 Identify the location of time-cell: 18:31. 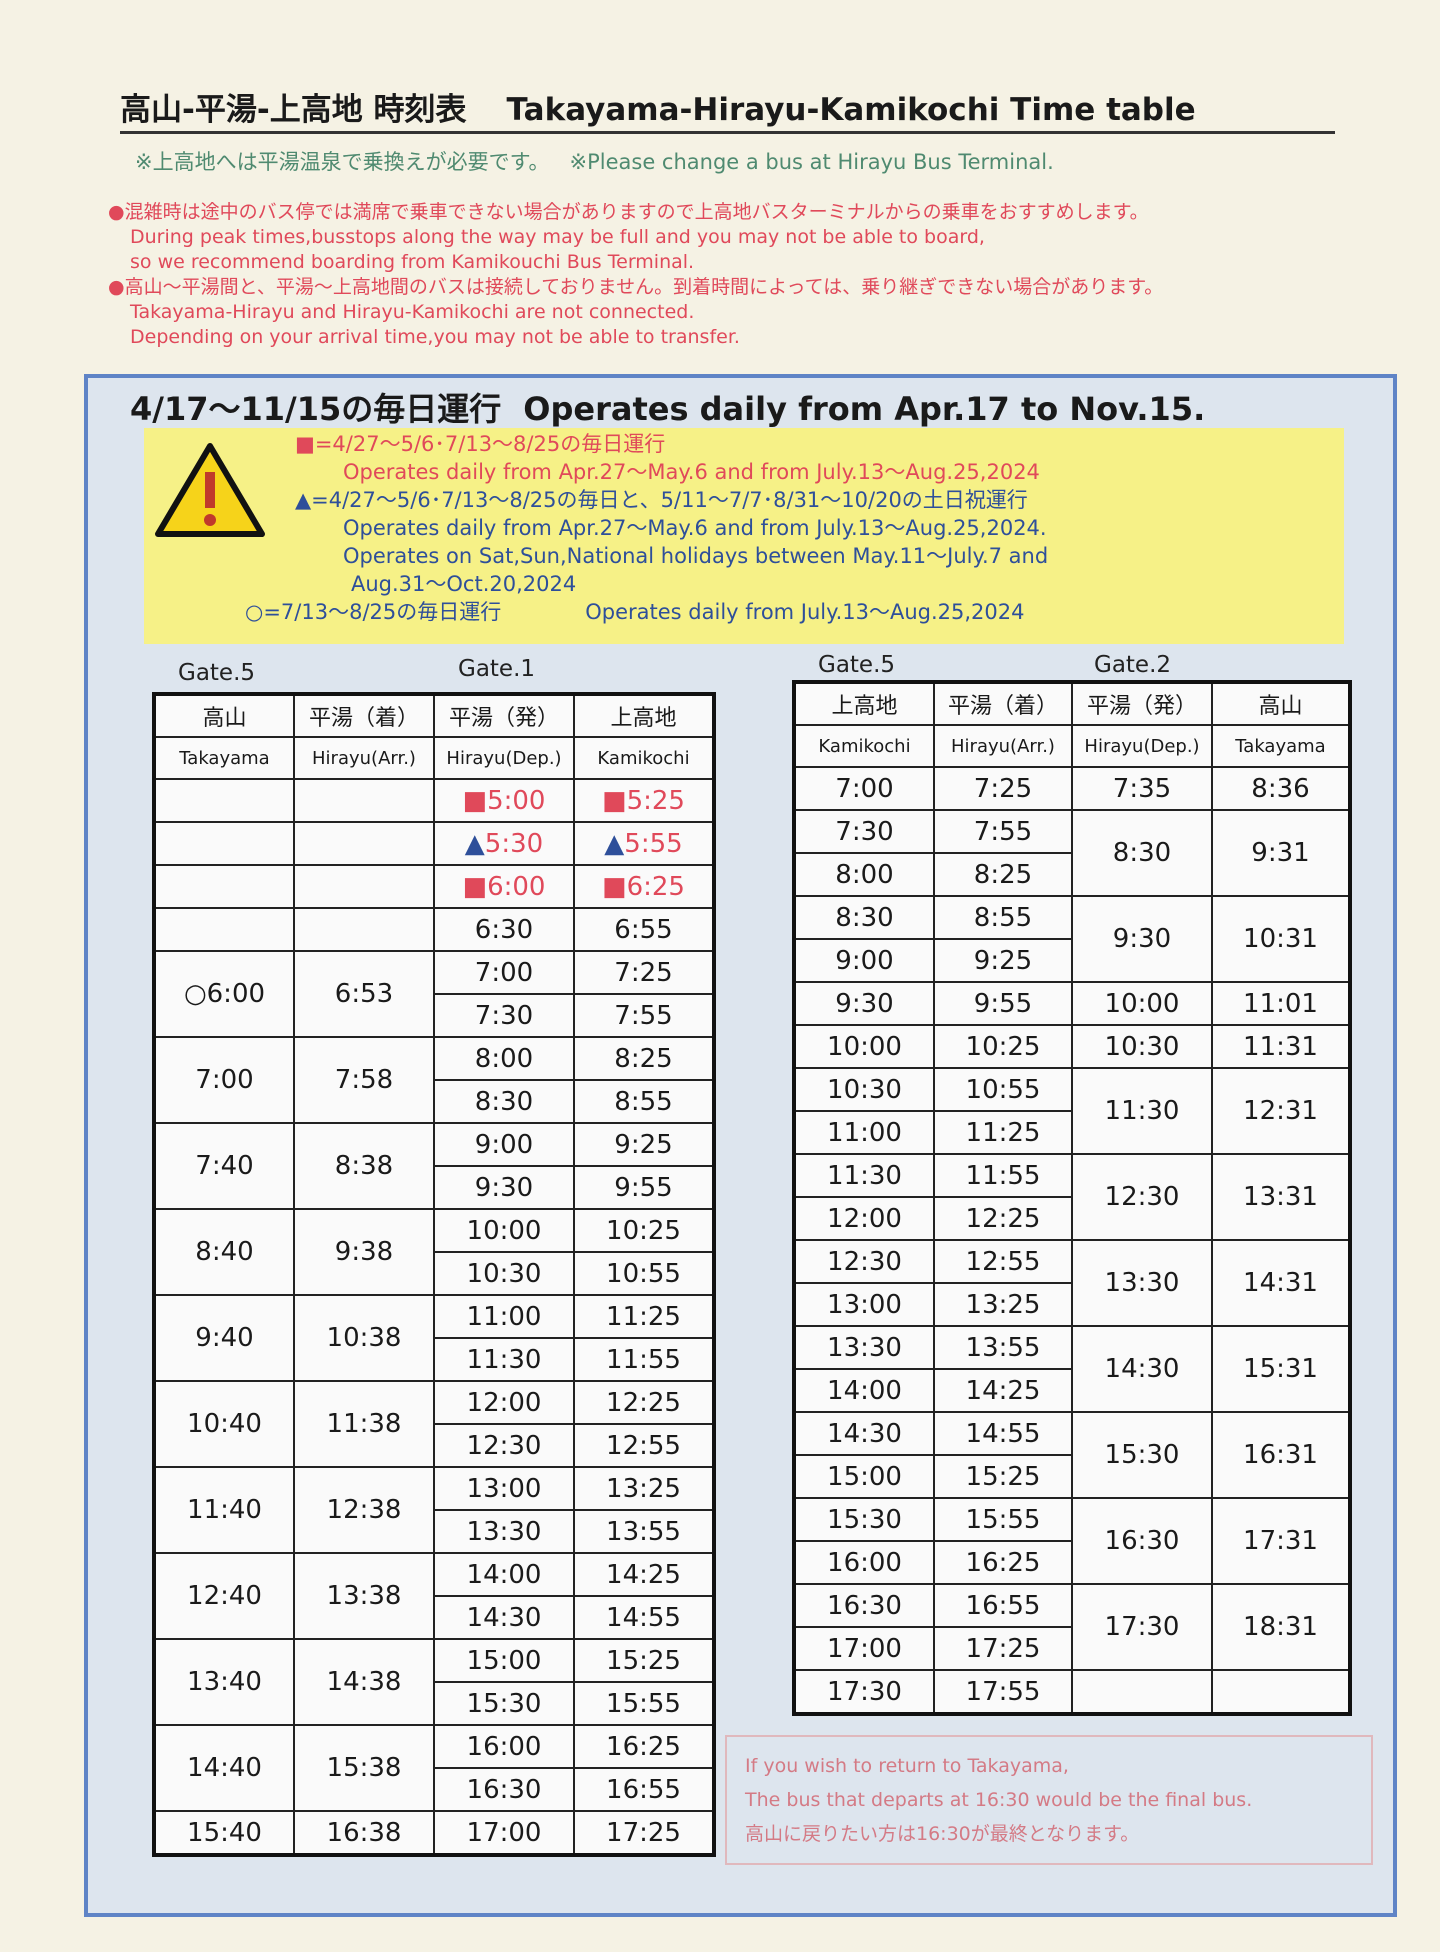
(1281, 1627).